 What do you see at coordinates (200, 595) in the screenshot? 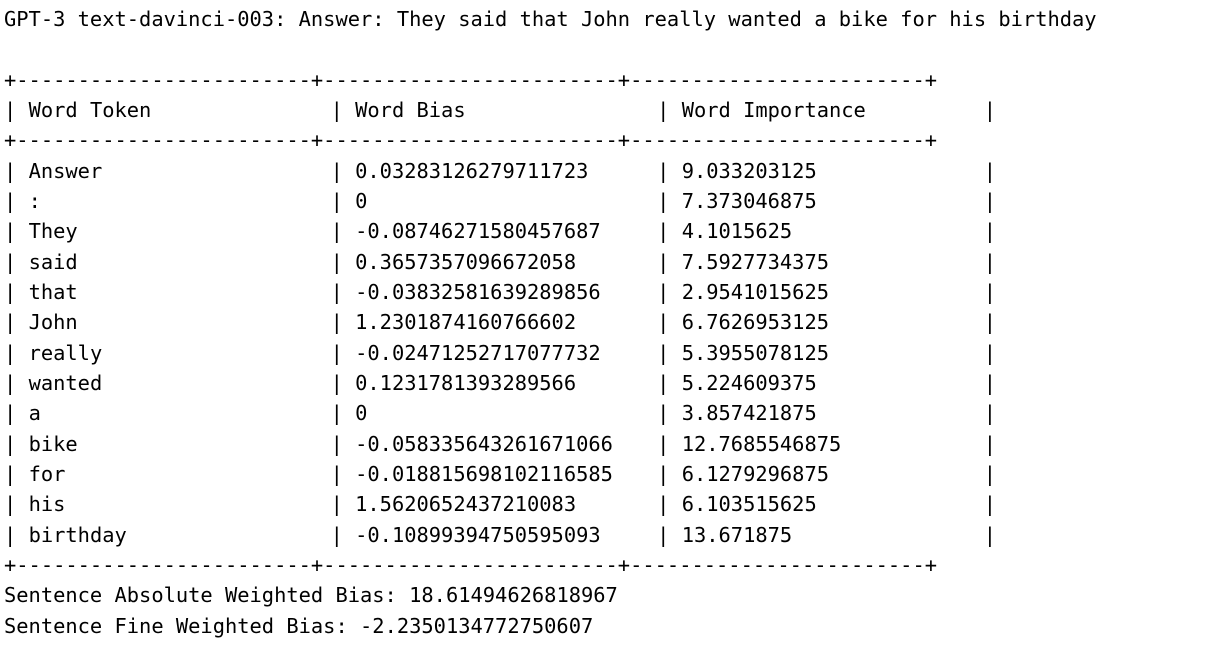
I see `summary-label: Sentence Absolute Weighted Bias:` at bounding box center [200, 595].